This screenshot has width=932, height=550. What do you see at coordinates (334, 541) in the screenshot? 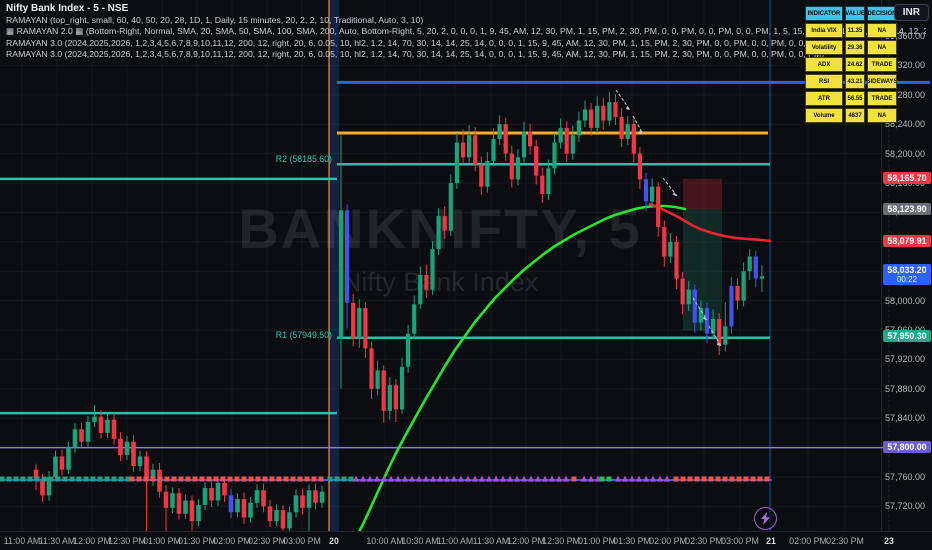
I see `time-axis-label: 20` at bounding box center [334, 541].